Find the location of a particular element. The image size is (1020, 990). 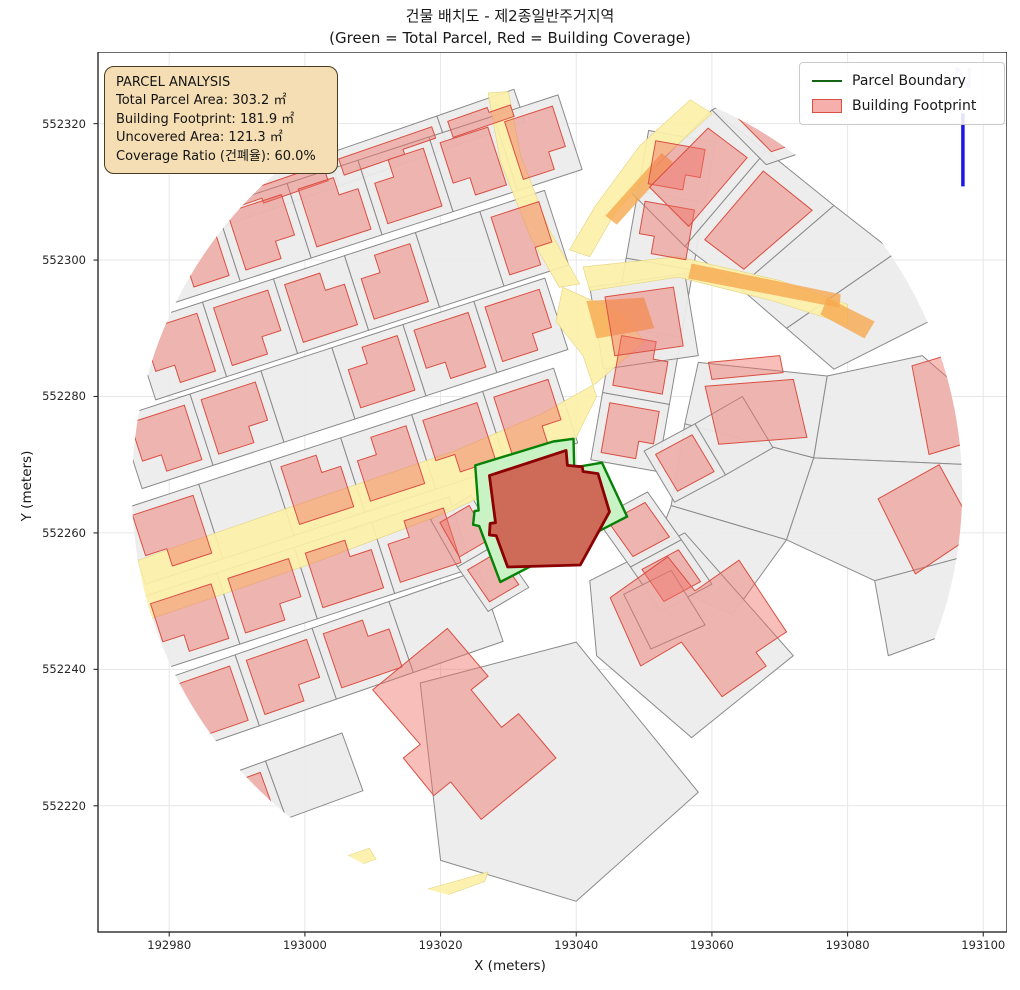

analysis-building-footprint: Building Footprint: 181.9 ㎡ is located at coordinates (205, 119).